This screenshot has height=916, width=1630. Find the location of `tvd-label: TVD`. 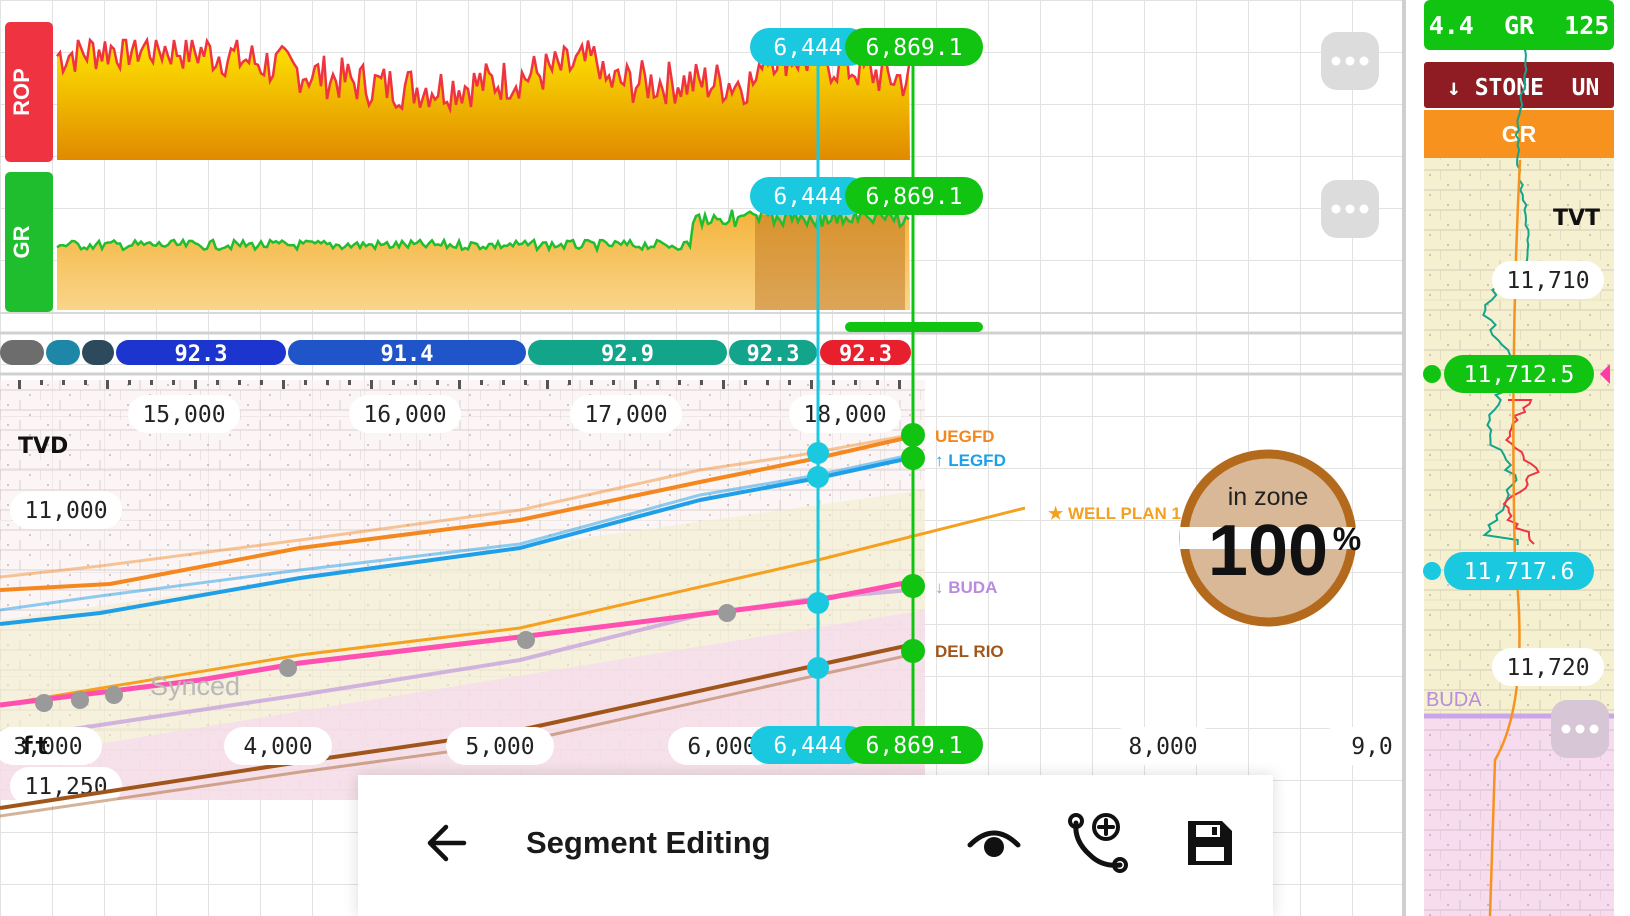

tvd-label: TVD is located at coordinates (43, 446).